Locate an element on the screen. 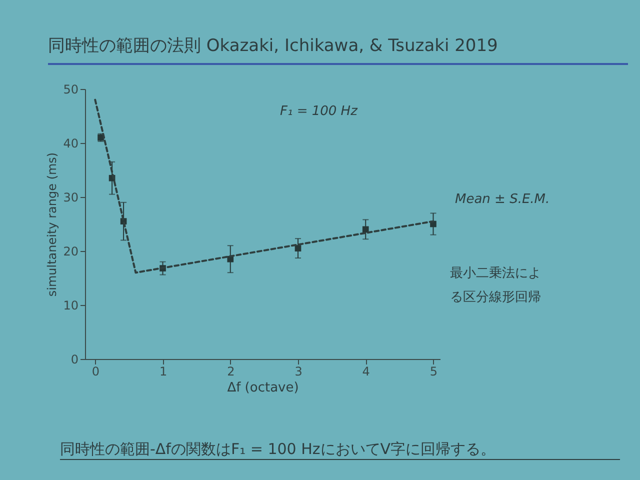 The width and height of the screenshot is (640, 480). x-tick-label: 2 is located at coordinates (231, 371).